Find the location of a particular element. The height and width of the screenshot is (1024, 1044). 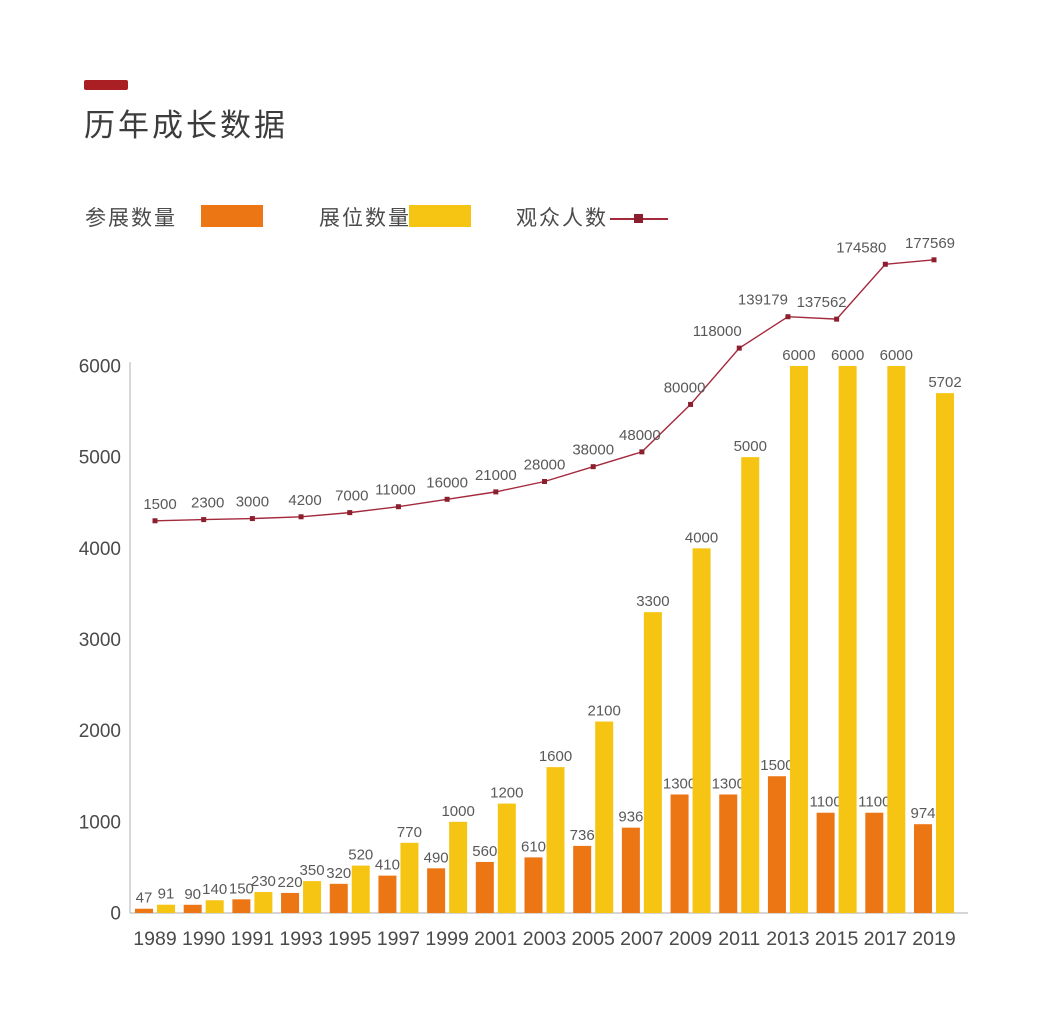

booths-value-label: 4000 is located at coordinates (701, 537).